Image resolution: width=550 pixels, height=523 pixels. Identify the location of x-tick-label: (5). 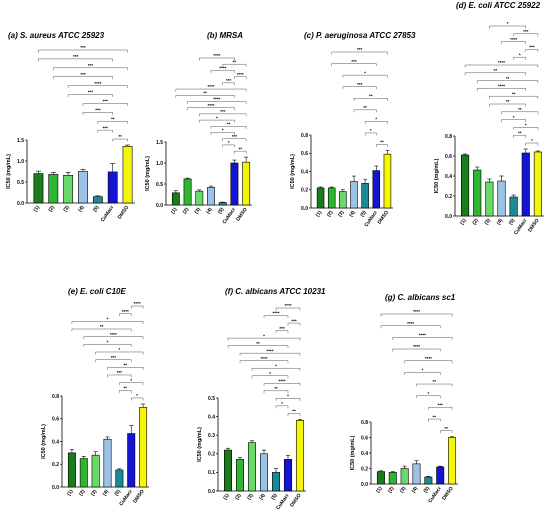
(96, 208).